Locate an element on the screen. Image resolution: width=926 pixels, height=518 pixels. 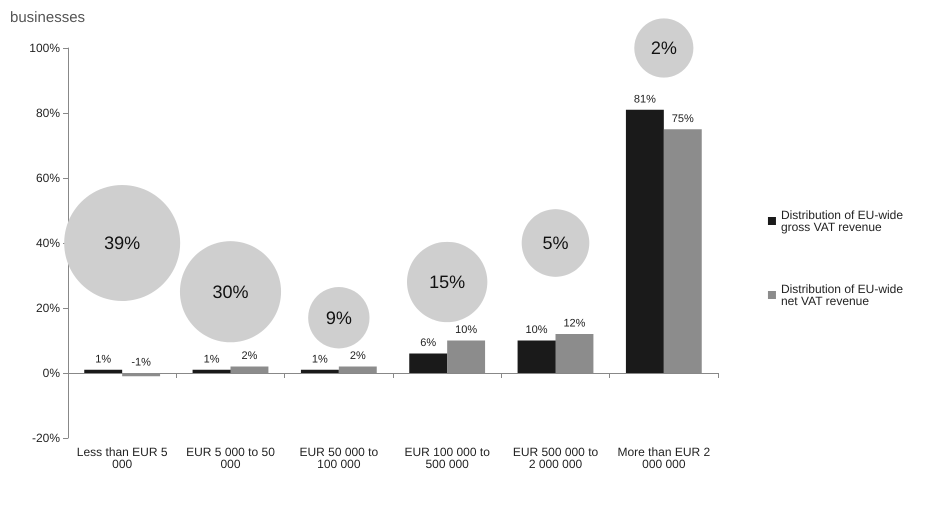
annotation: 30% is located at coordinates (230, 292).